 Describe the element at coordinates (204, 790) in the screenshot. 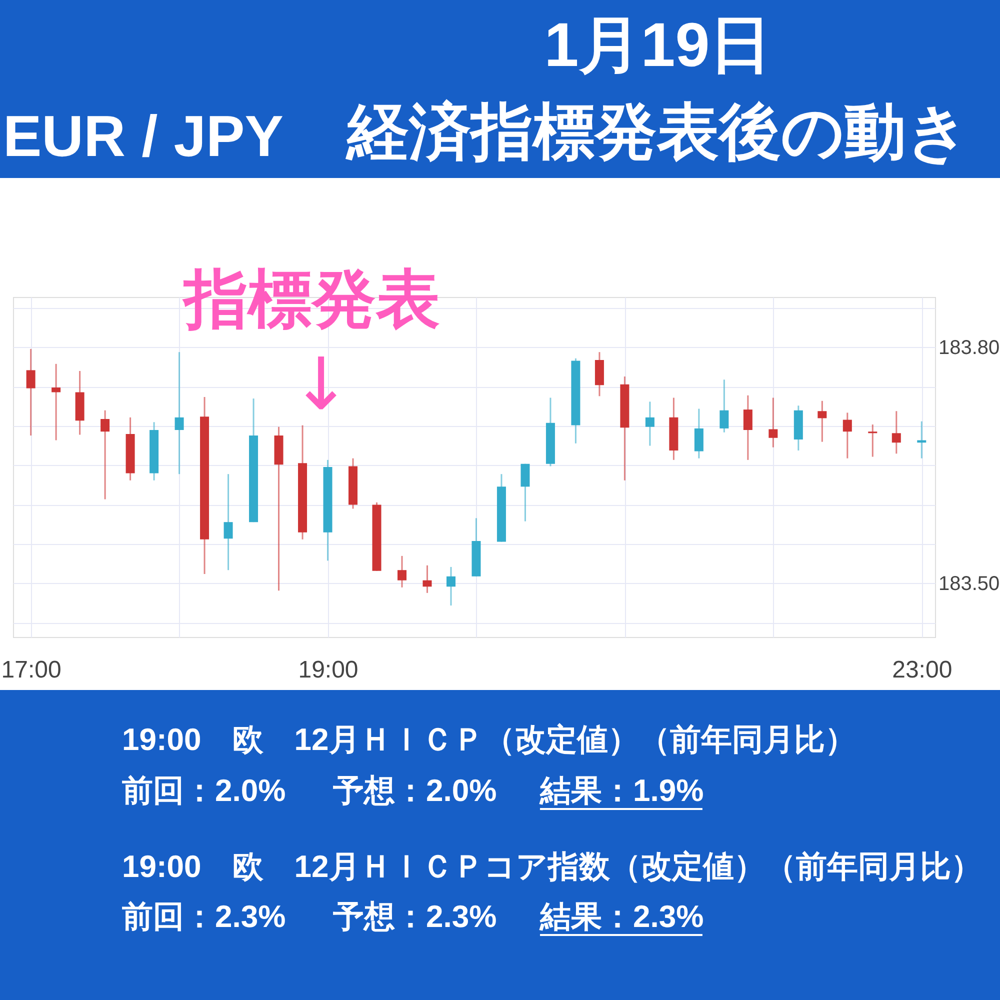

I see `text: 前回：2.0%` at that location.